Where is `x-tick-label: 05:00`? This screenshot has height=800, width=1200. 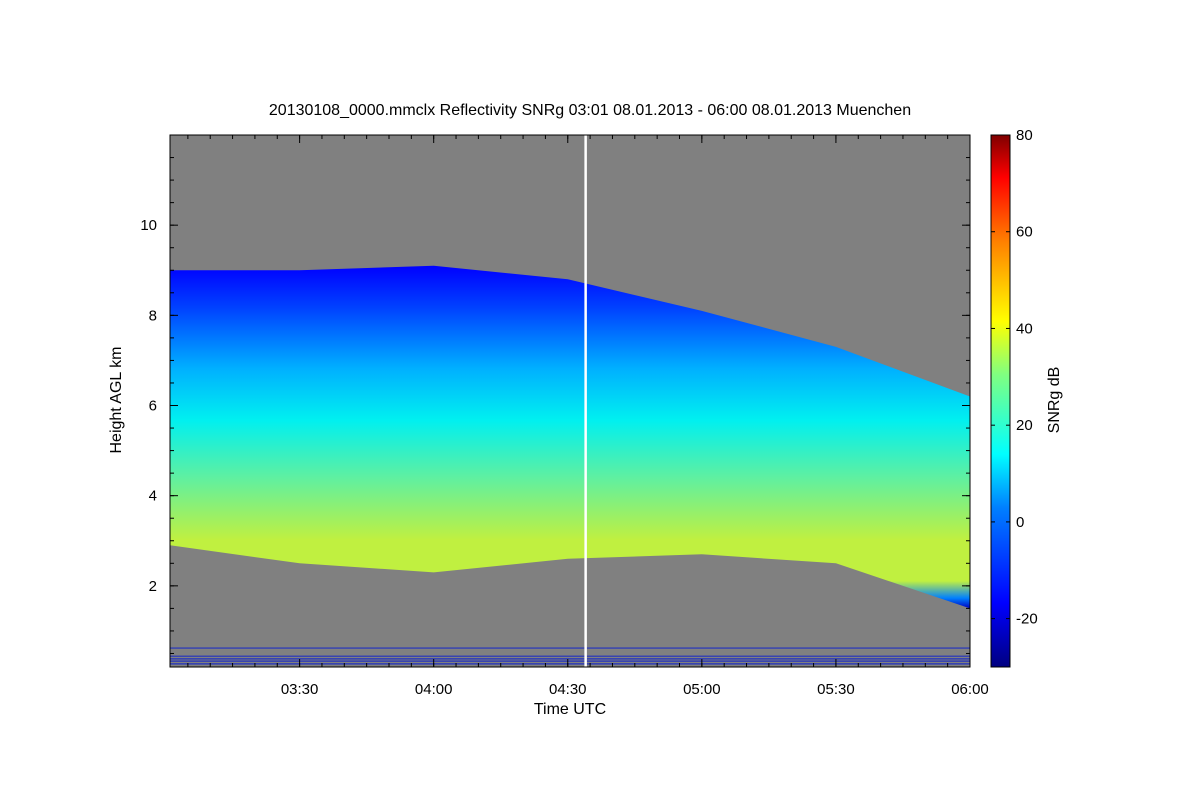 x-tick-label: 05:00 is located at coordinates (702, 689).